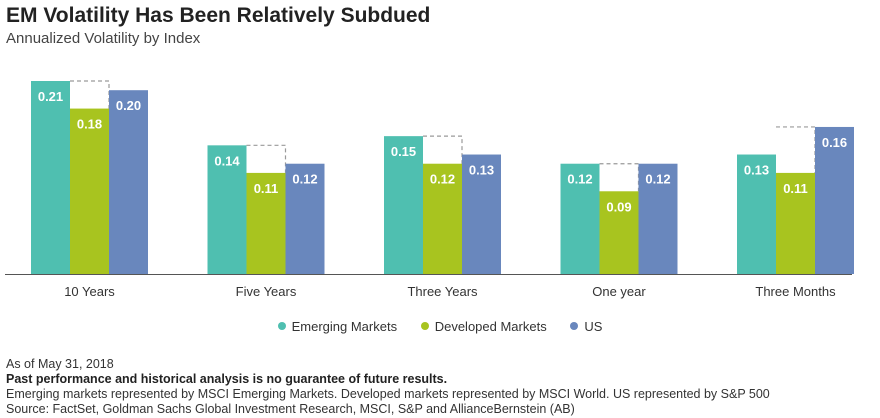 This screenshot has width=880, height=418. Describe the element at coordinates (795, 291) in the screenshot. I see `category-label: Three Months` at that location.